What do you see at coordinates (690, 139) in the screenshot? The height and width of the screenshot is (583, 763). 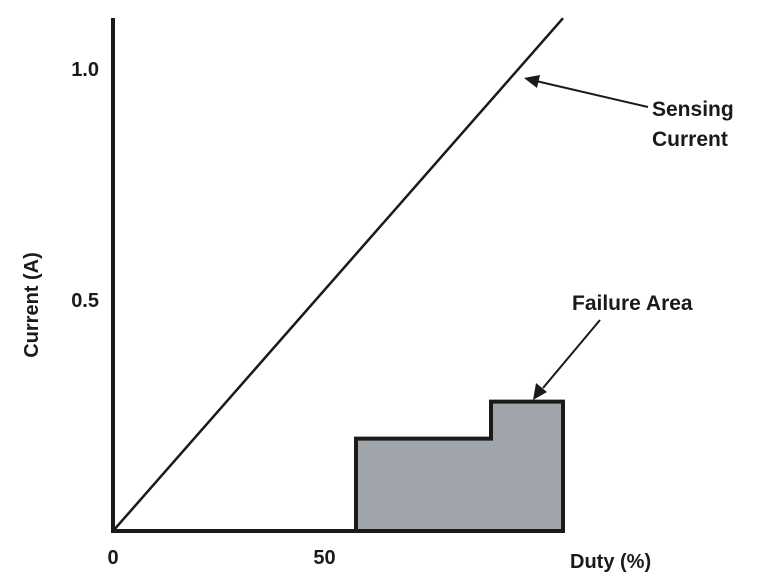 I see `sensing-annotation-line2: Current` at bounding box center [690, 139].